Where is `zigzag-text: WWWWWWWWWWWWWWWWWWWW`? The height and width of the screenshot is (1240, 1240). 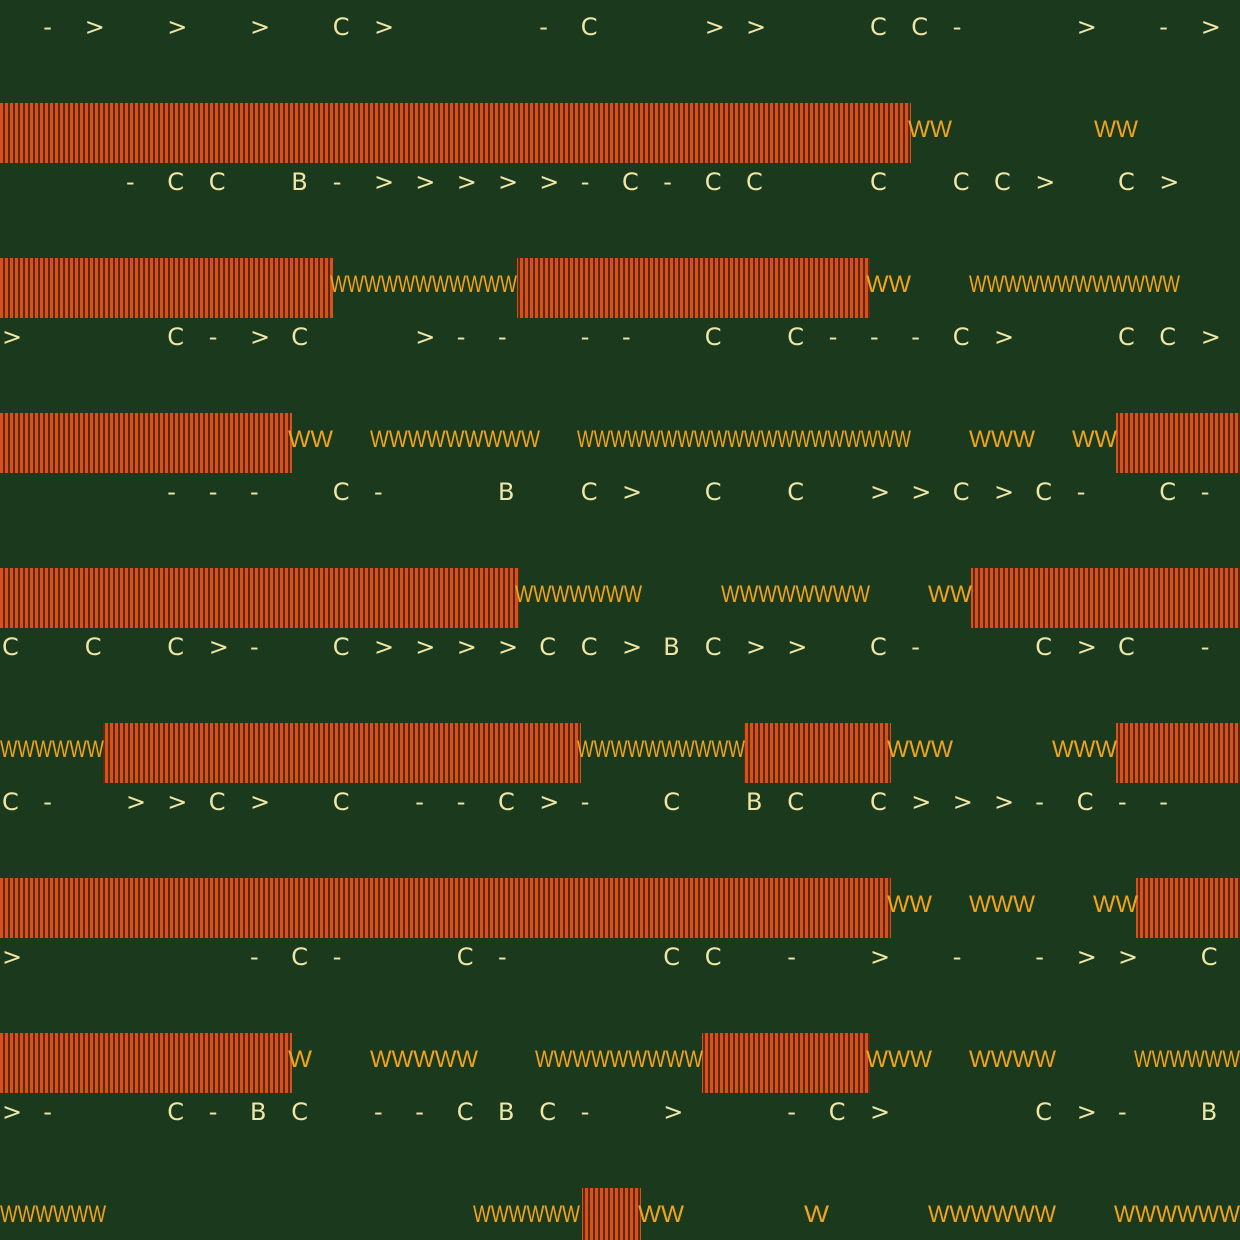
zigzag-text: WWWWWWWWWWWWWWWWWWWW is located at coordinates (744, 439).